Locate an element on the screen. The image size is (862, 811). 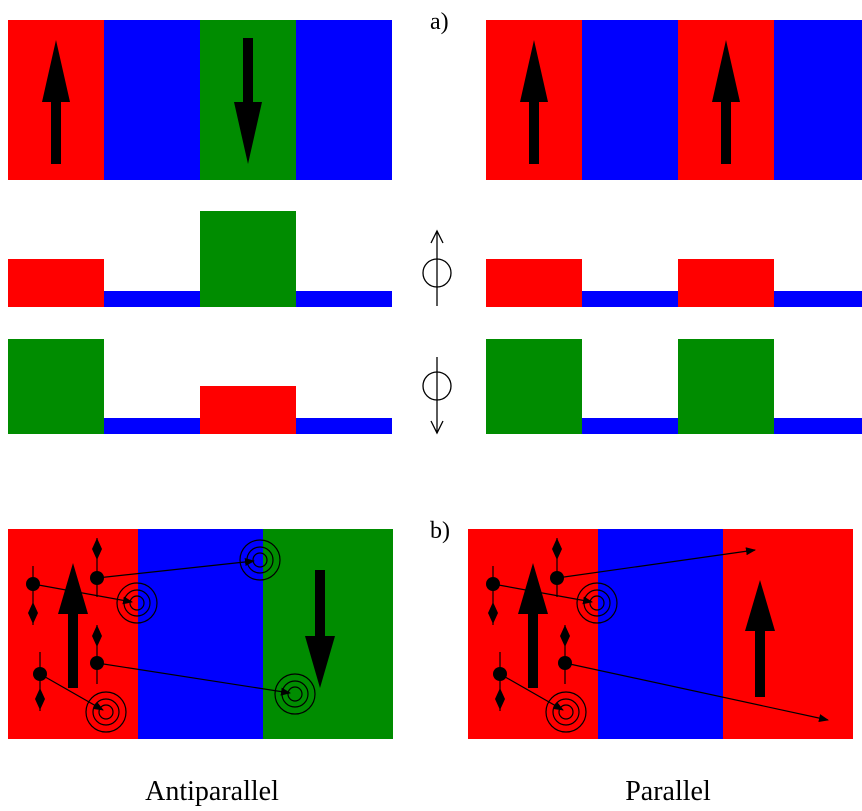
part-b-label: b) is located at coordinates (440, 531).